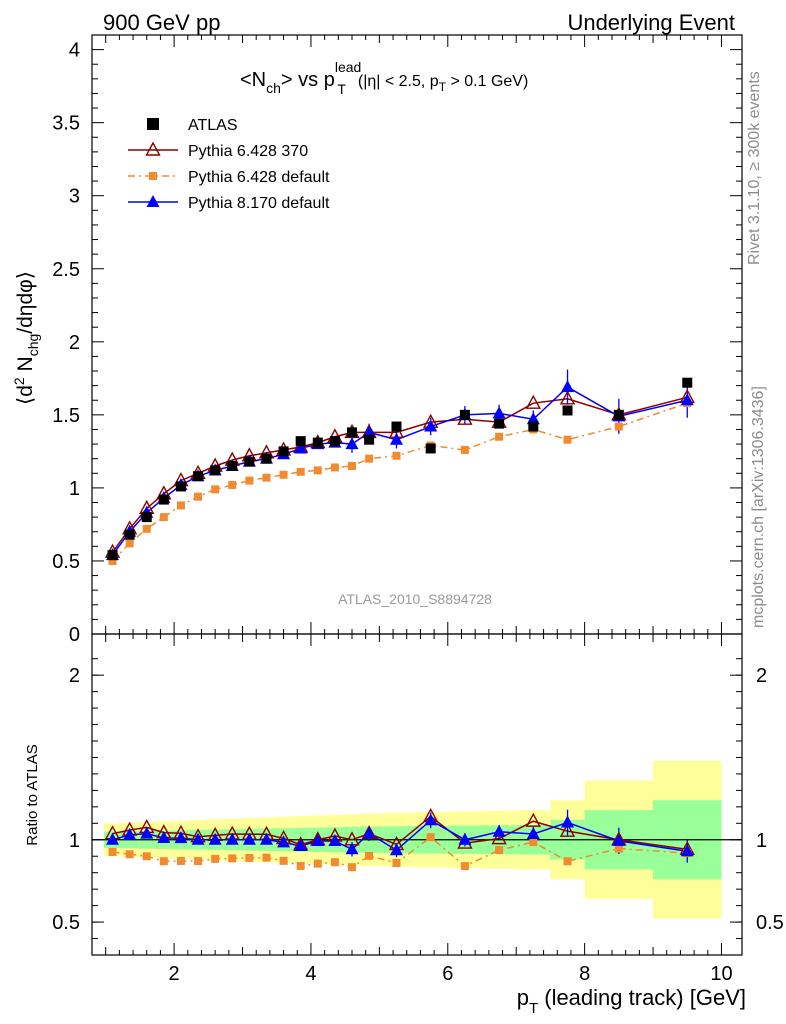  I want to click on y-tick-label: 3, so click(74, 197).